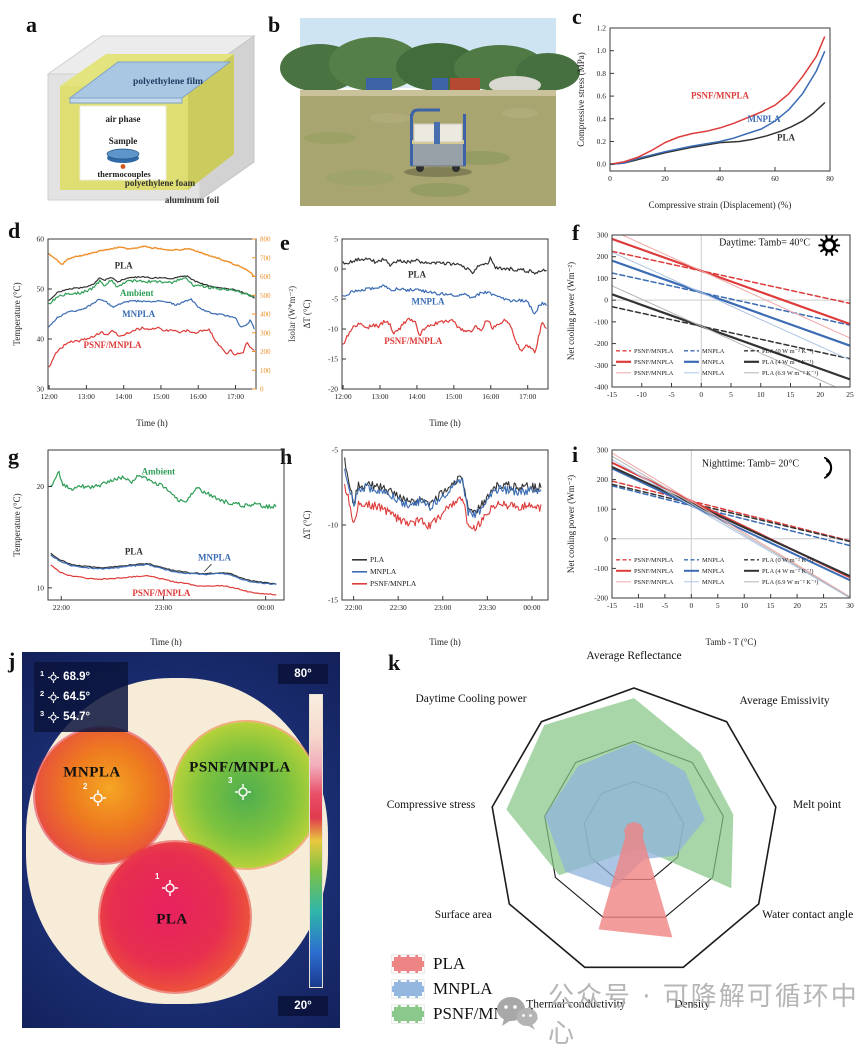 The width and height of the screenshot is (864, 1050). What do you see at coordinates (379, 396) in the screenshot?
I see `svg-text: 13:00` at bounding box center [379, 396].